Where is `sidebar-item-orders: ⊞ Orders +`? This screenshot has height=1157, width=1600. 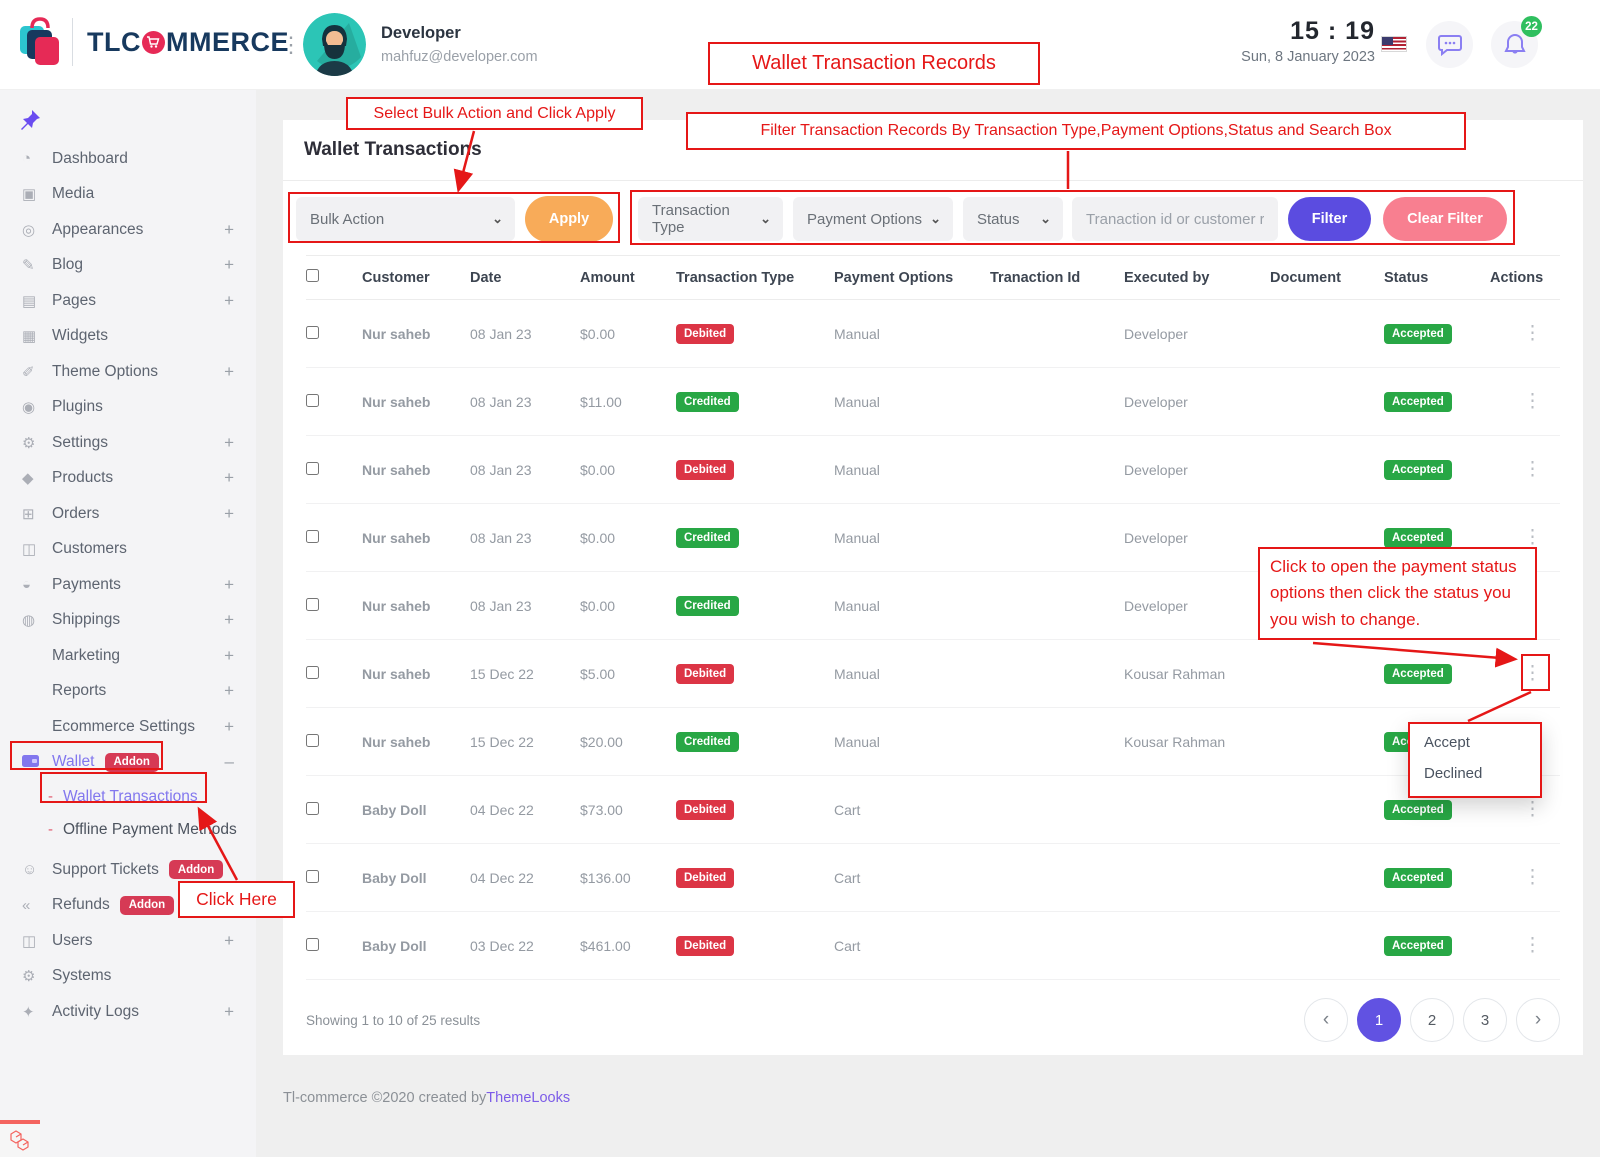
sidebar-item-orders: ⊞ Orders + is located at coordinates (128, 513).